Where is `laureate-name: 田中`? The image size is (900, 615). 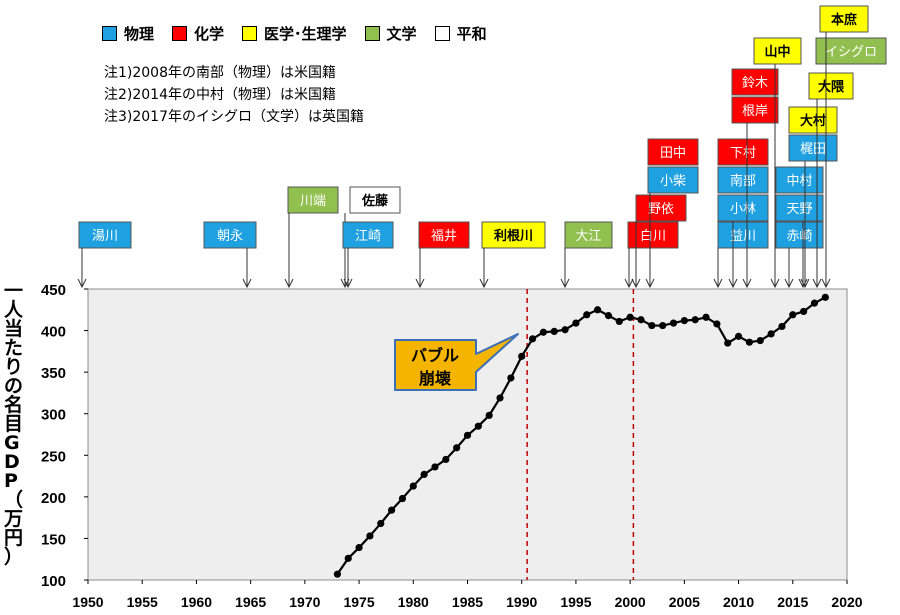 laureate-name: 田中 is located at coordinates (673, 153).